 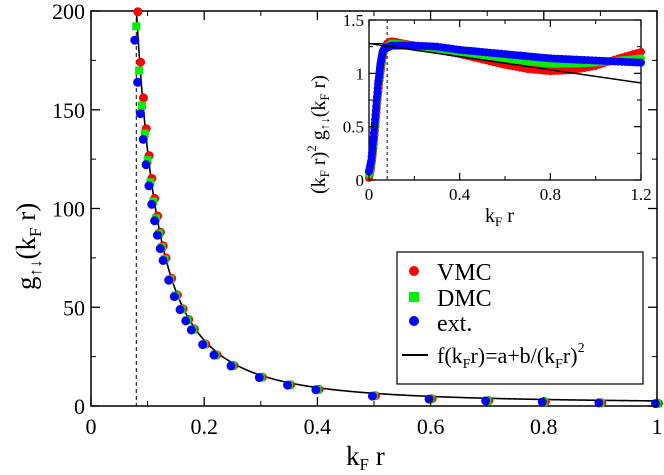 I want to click on legend-fit-part2: r)=a+b/(k, so click(x=512, y=355).